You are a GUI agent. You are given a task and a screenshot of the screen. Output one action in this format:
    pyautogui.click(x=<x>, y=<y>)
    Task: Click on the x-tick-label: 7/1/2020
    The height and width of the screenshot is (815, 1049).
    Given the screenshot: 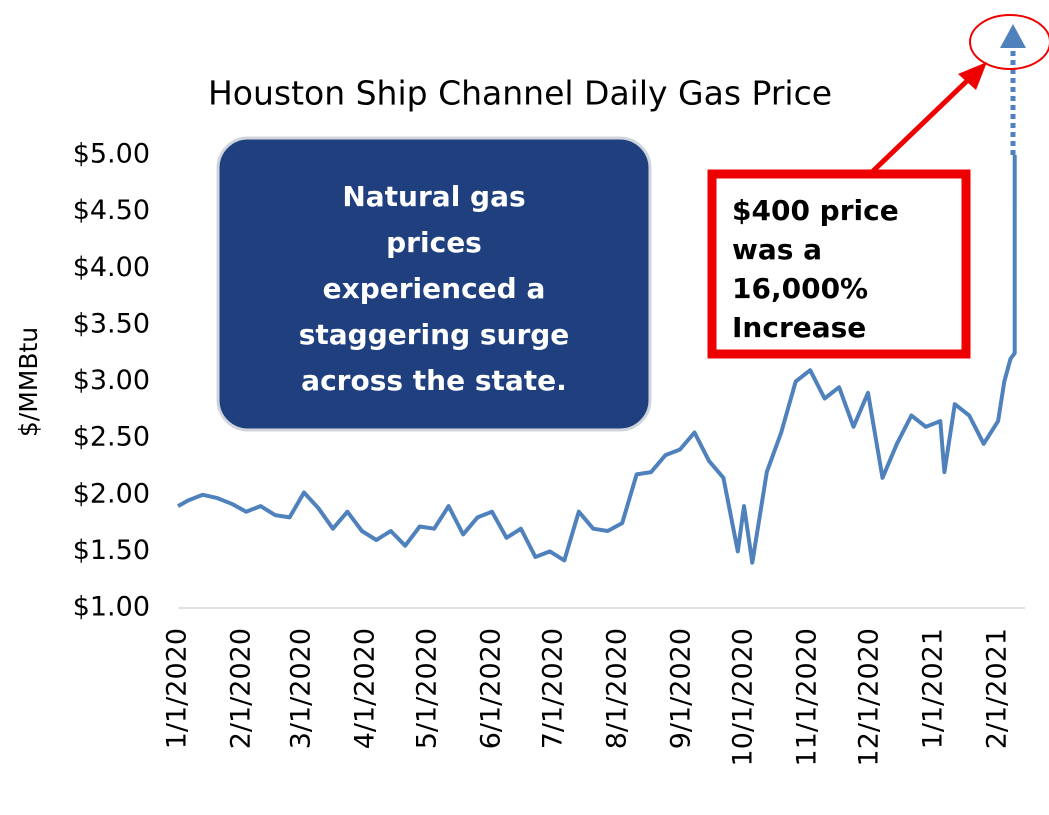 What is the action you would take?
    pyautogui.click(x=552, y=688)
    